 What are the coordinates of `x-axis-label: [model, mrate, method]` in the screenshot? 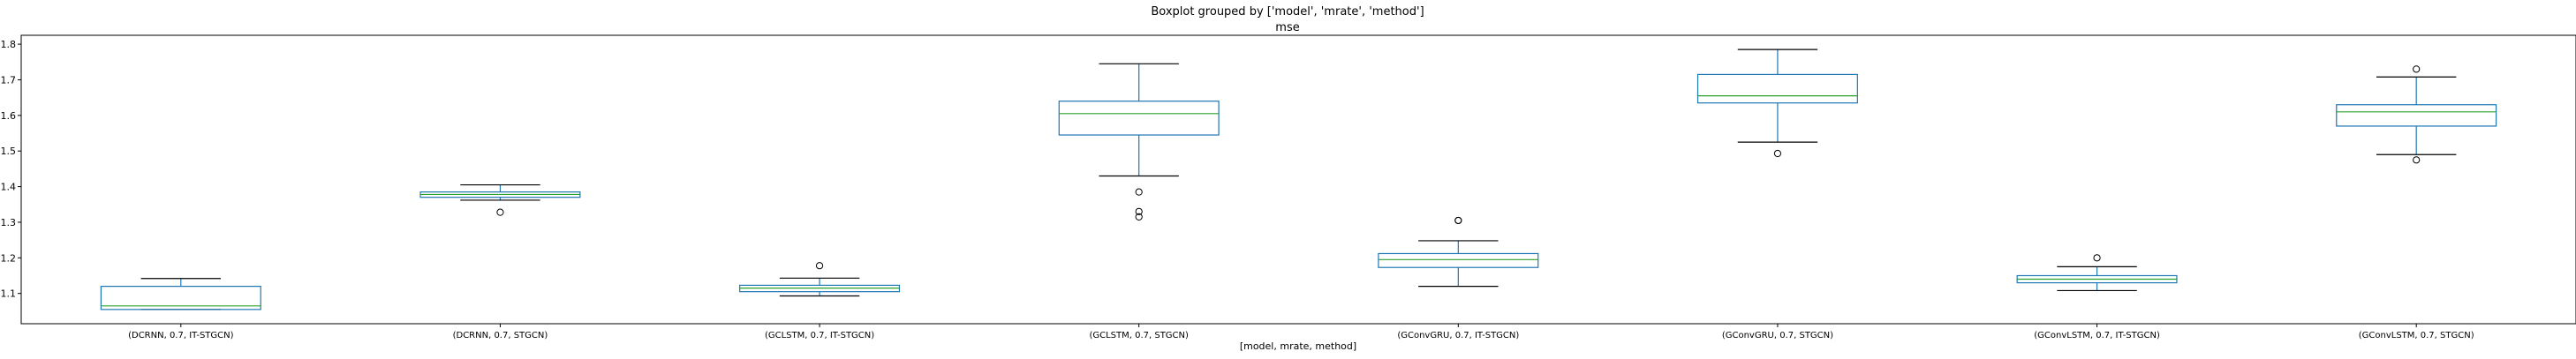 It's located at (1298, 346).